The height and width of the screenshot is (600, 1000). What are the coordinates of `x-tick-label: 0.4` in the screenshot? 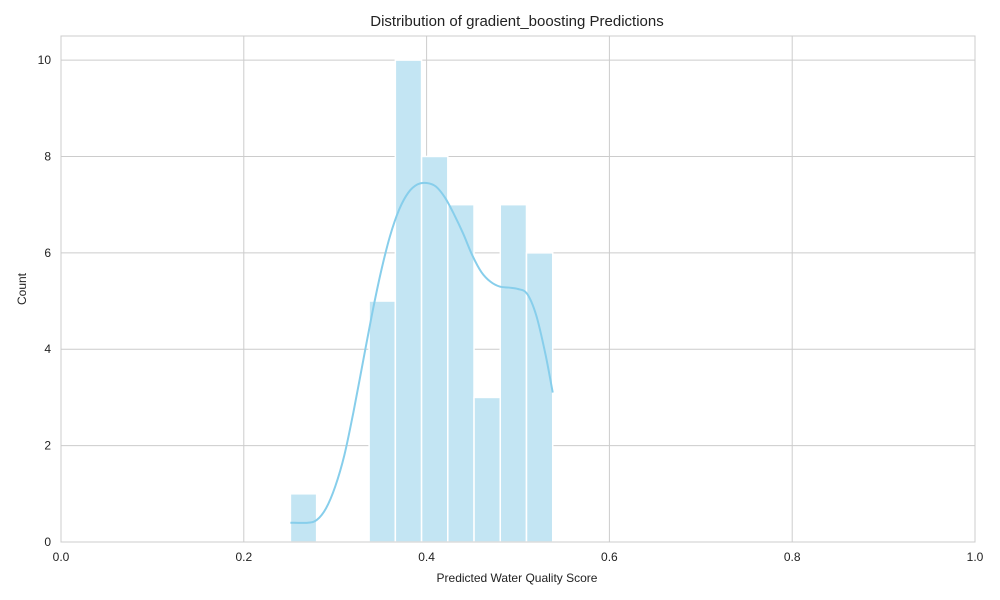 It's located at (426, 557).